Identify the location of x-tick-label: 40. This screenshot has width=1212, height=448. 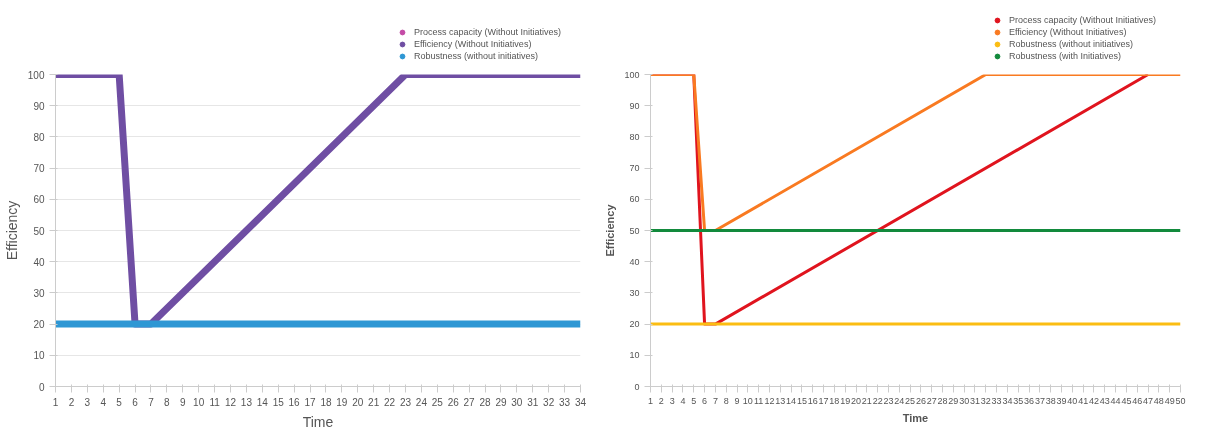
(1072, 400).